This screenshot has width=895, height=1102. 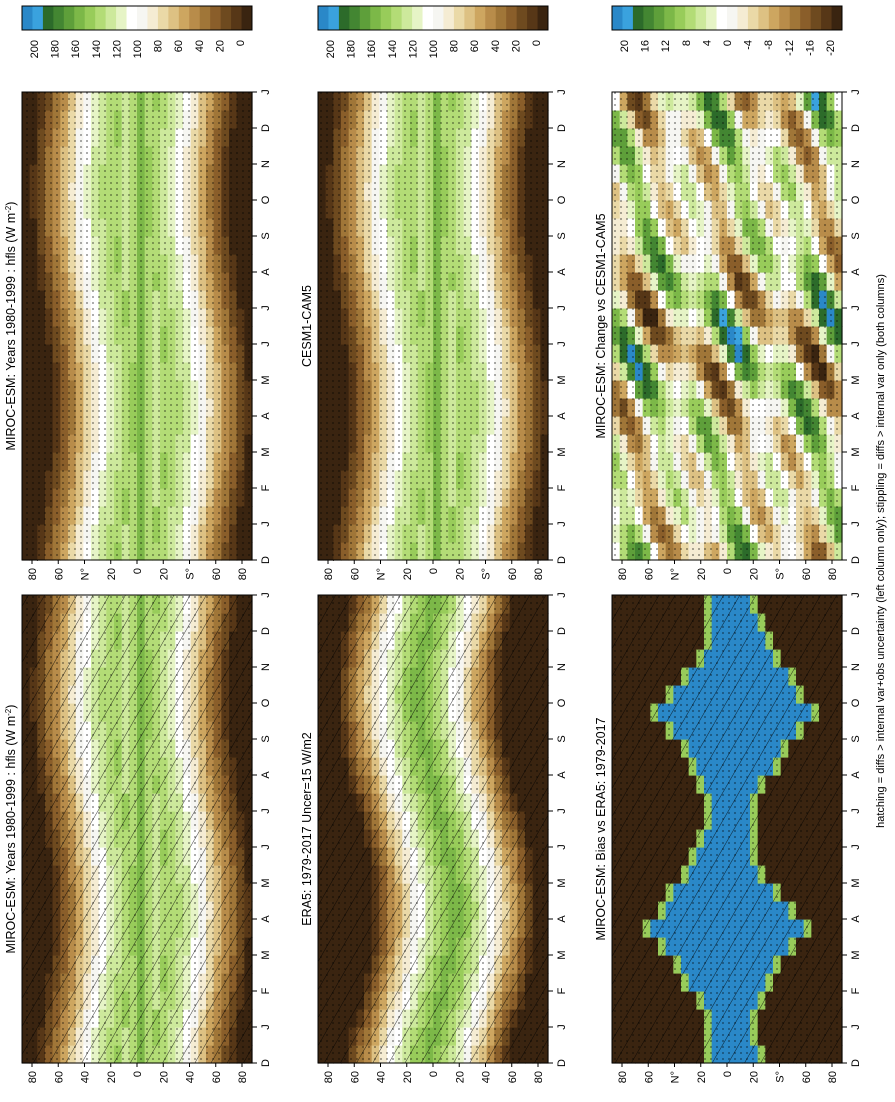 What do you see at coordinates (393, 49) in the screenshot?
I see `colorbar-tick-label: 140` at bounding box center [393, 49].